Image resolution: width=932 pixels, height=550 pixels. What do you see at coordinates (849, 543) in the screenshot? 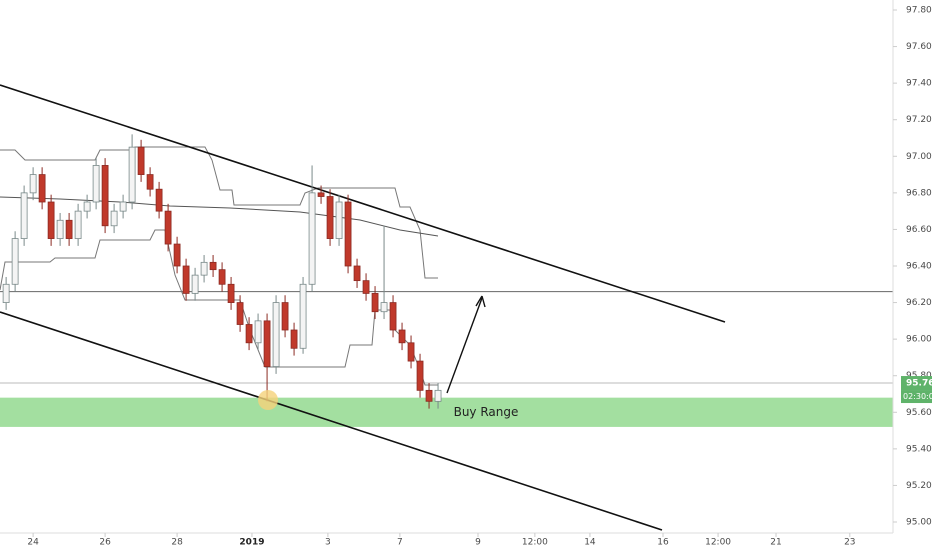
I see `x-tick-label: 23` at bounding box center [849, 543].